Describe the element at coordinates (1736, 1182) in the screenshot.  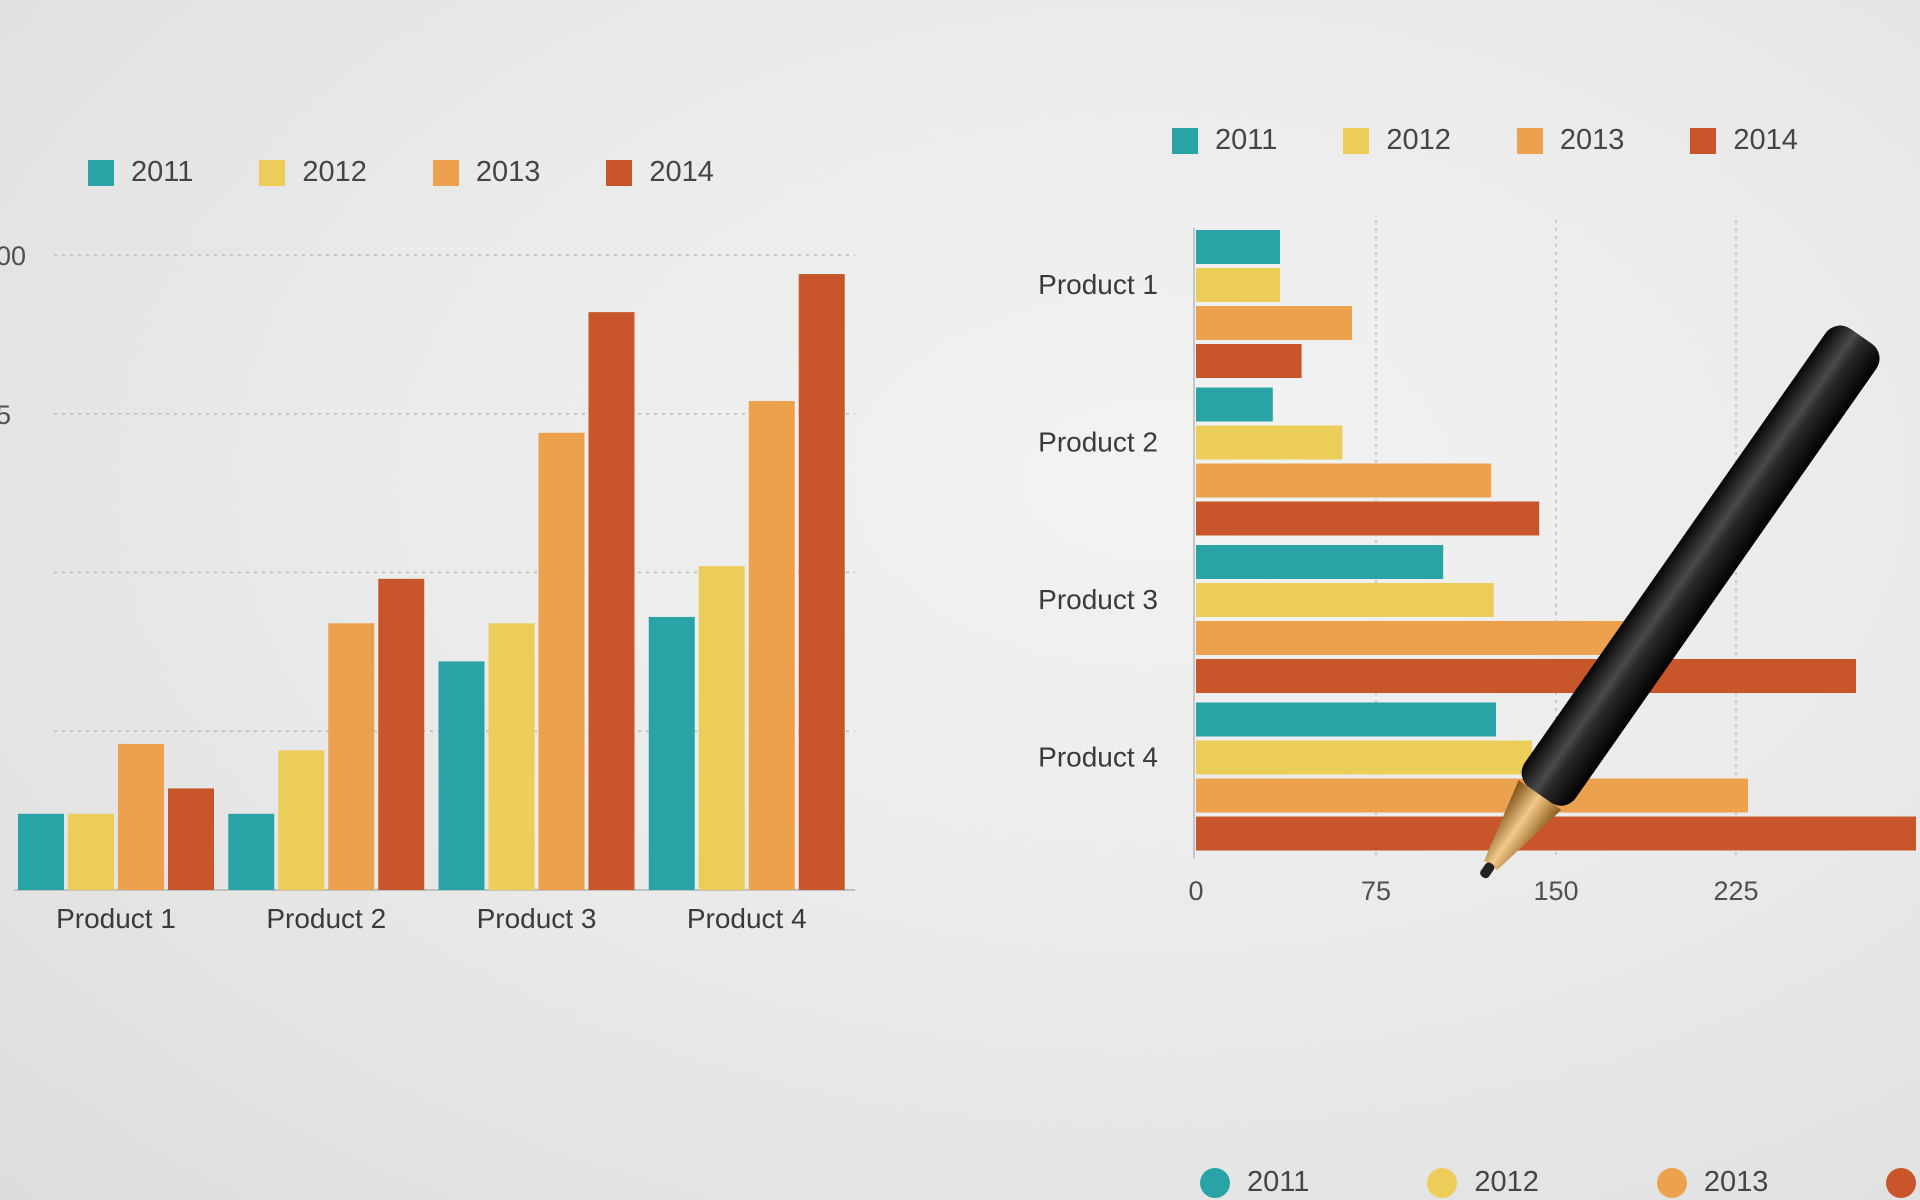
I see `bottom-legend-label-2013: 2013` at that location.